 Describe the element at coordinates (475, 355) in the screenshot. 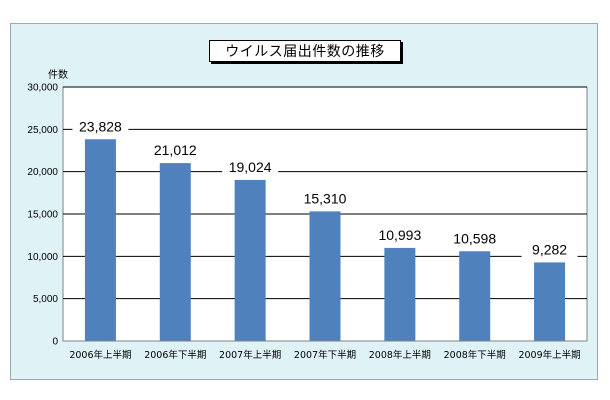

I see `x-tick-label: 2008年下半期` at that location.